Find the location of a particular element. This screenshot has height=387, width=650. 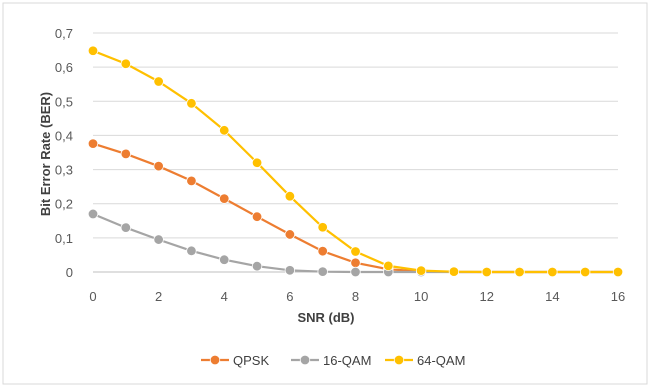

y-axis-title: Bit Error Rate (BER) is located at coordinates (45, 154).